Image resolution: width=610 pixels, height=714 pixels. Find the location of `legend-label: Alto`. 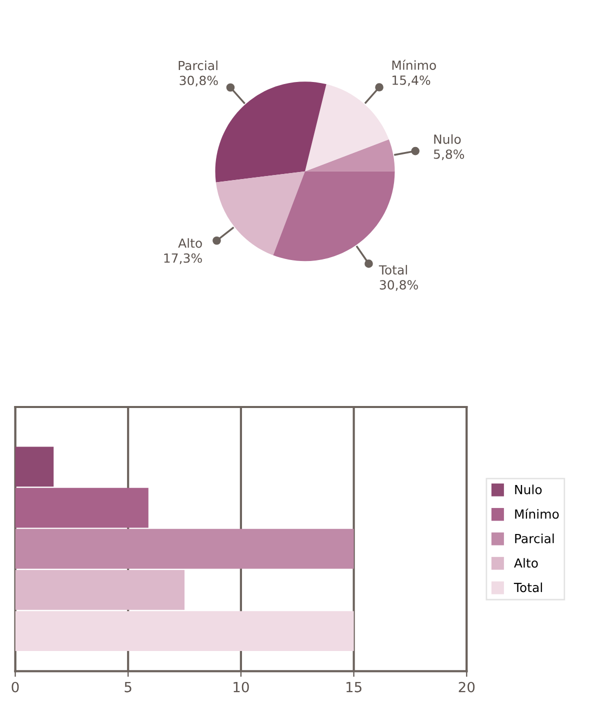

legend-label: Alto is located at coordinates (526, 563).